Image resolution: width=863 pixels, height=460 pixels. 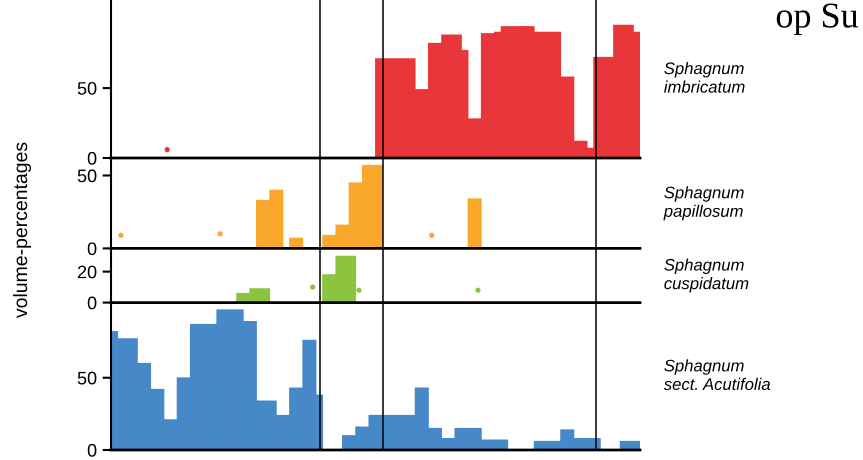 I want to click on text: Sphagnum papillosum, so click(x=703, y=203).